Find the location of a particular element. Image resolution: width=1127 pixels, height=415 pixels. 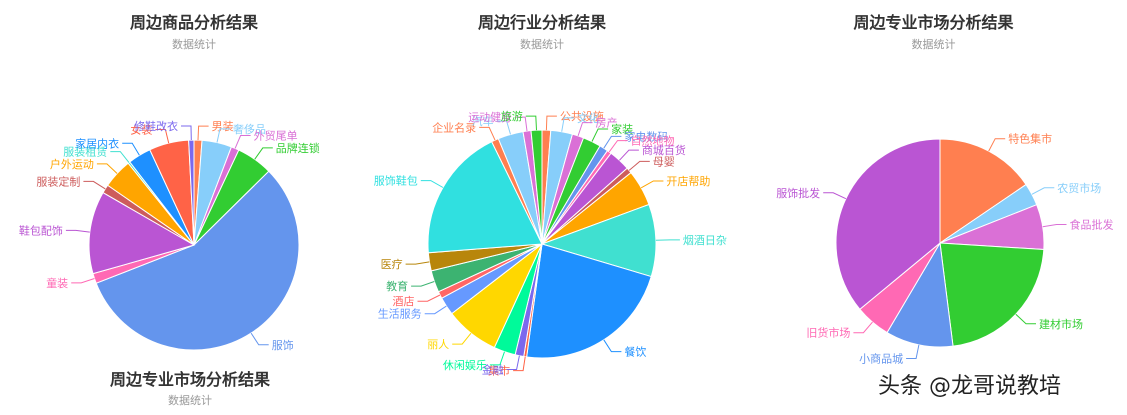

pie-slice-label: 服饰鞋包 is located at coordinates (396, 181).